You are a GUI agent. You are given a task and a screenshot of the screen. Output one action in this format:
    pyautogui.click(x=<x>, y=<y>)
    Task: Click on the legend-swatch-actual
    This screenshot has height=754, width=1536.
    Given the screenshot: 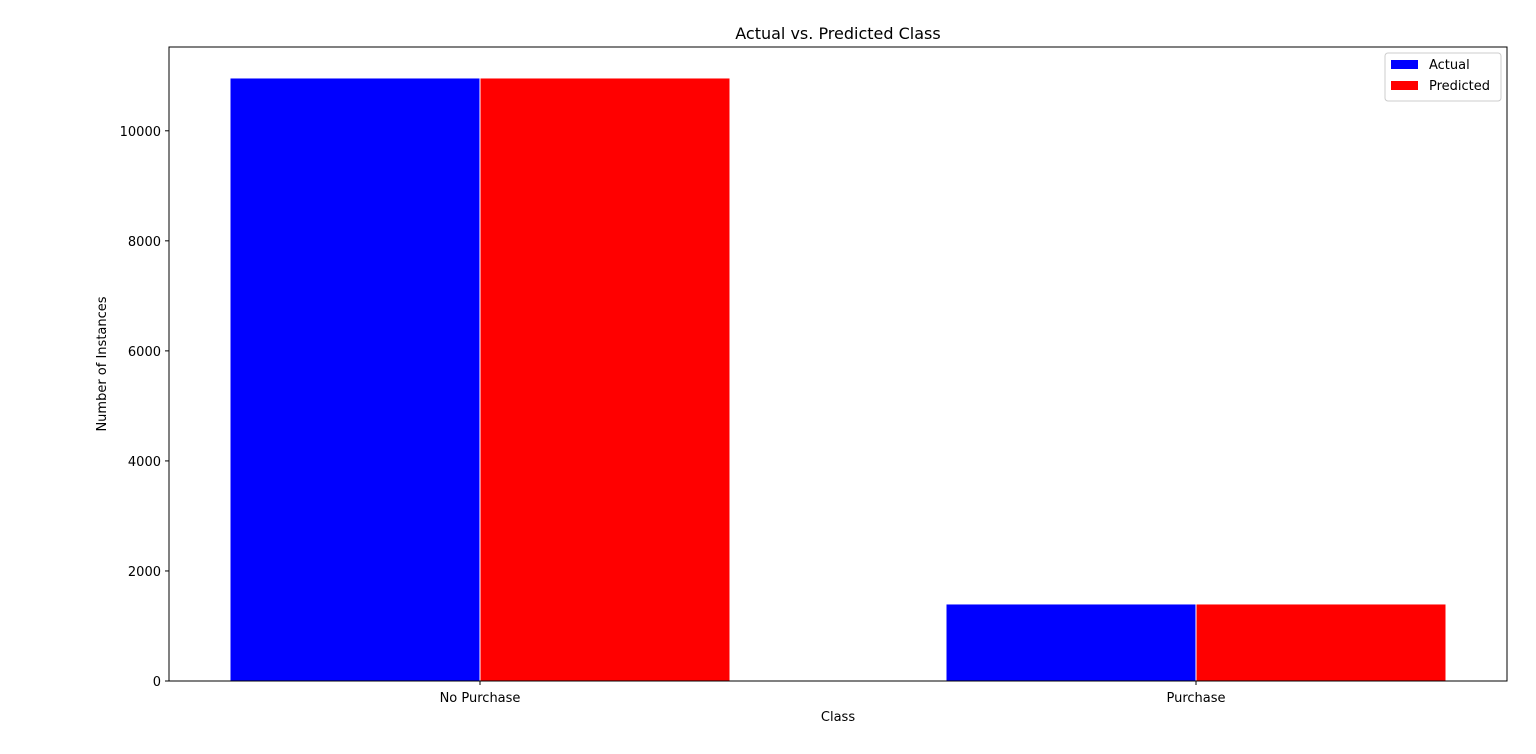 What is the action you would take?
    pyautogui.click(x=1404, y=64)
    